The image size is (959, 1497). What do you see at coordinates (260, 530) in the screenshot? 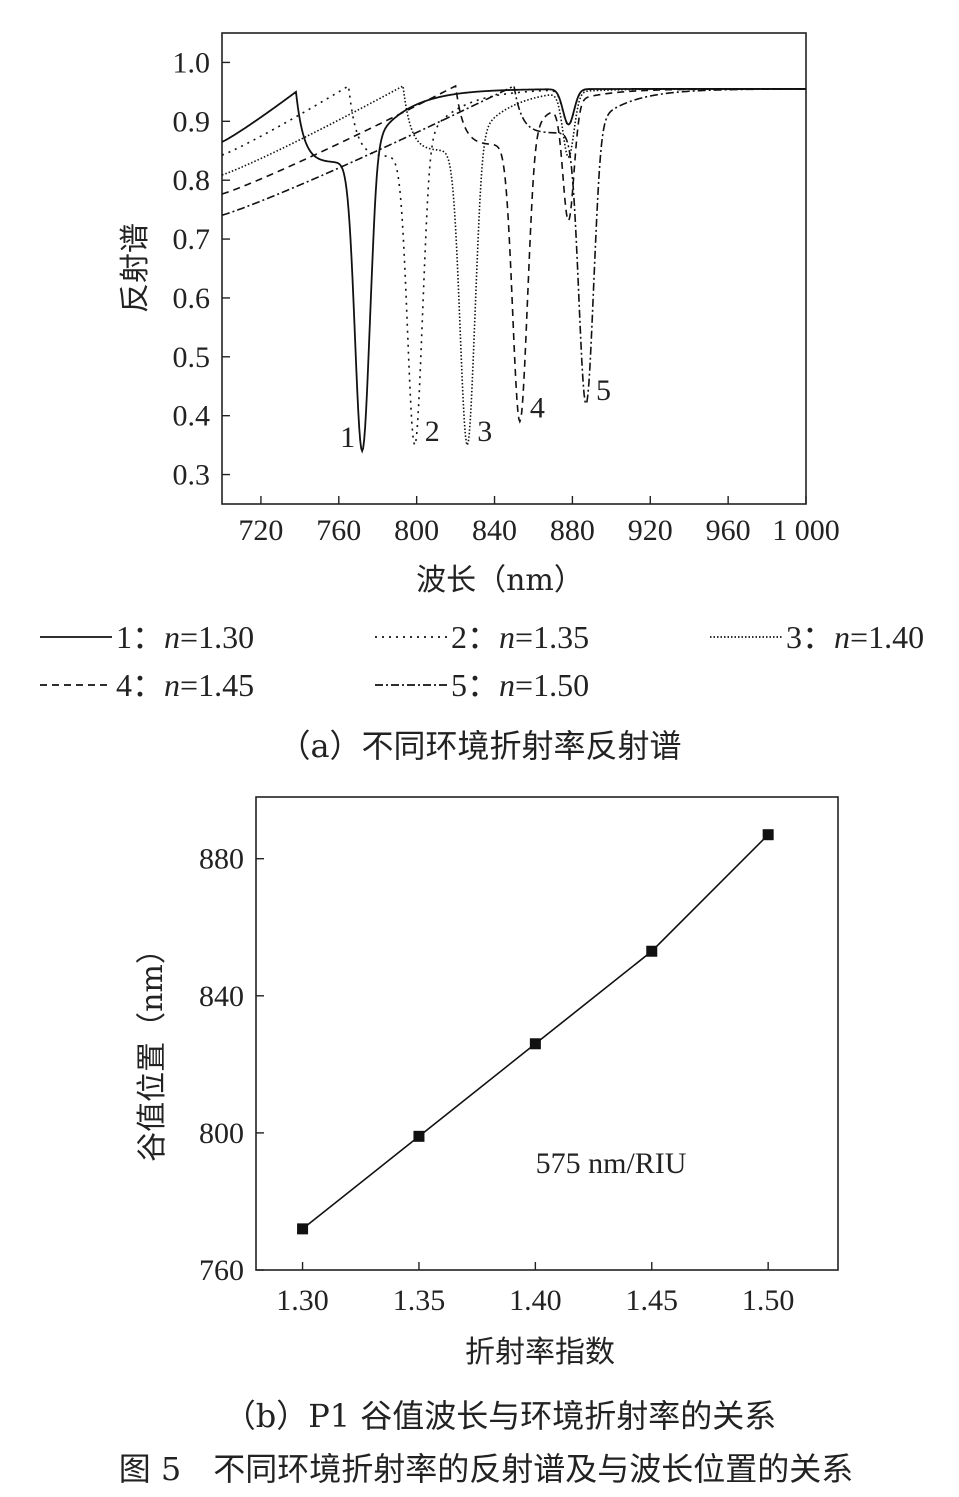
I see `panel-a-x-tick-label: 720` at bounding box center [260, 530].